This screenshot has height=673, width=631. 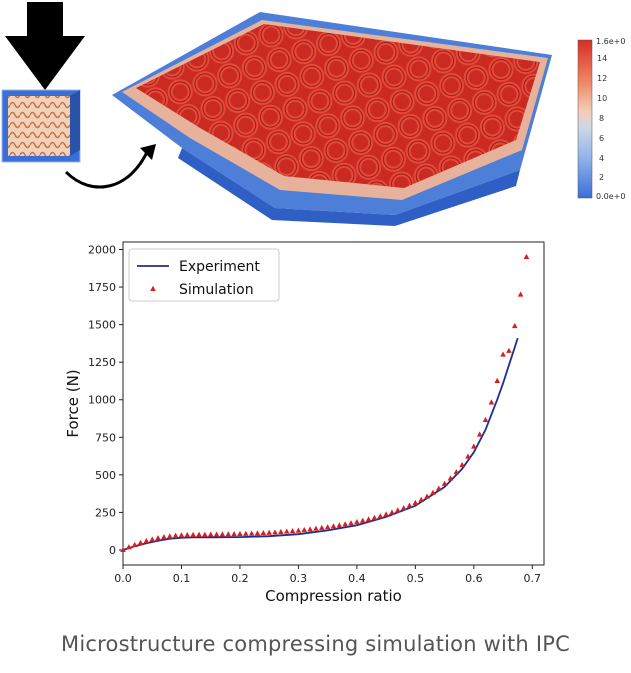 What do you see at coordinates (533, 578) in the screenshot?
I see `x-tick-label: 0.7` at bounding box center [533, 578].